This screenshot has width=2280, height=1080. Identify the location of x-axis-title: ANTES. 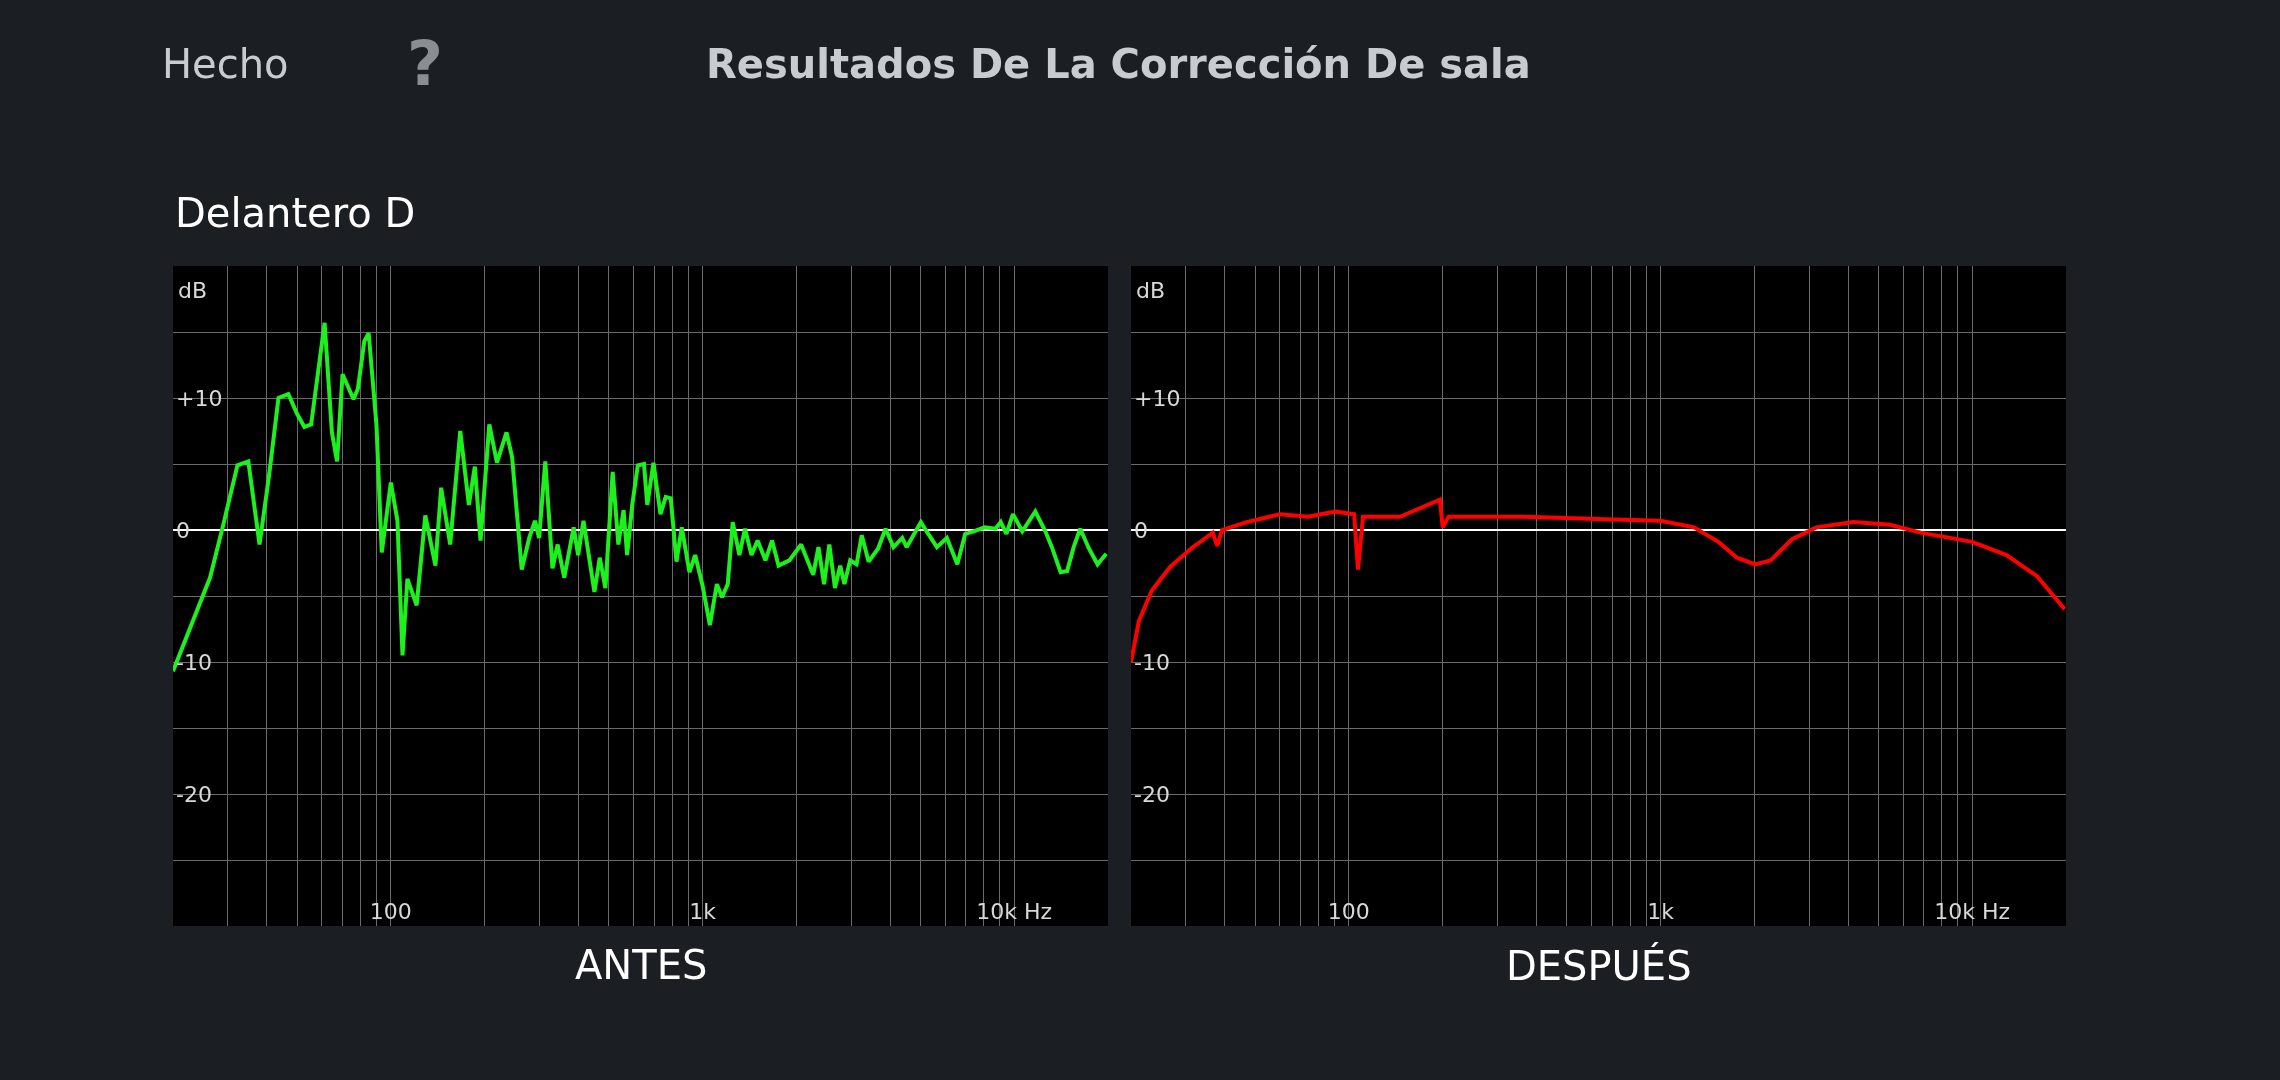
(641, 965).